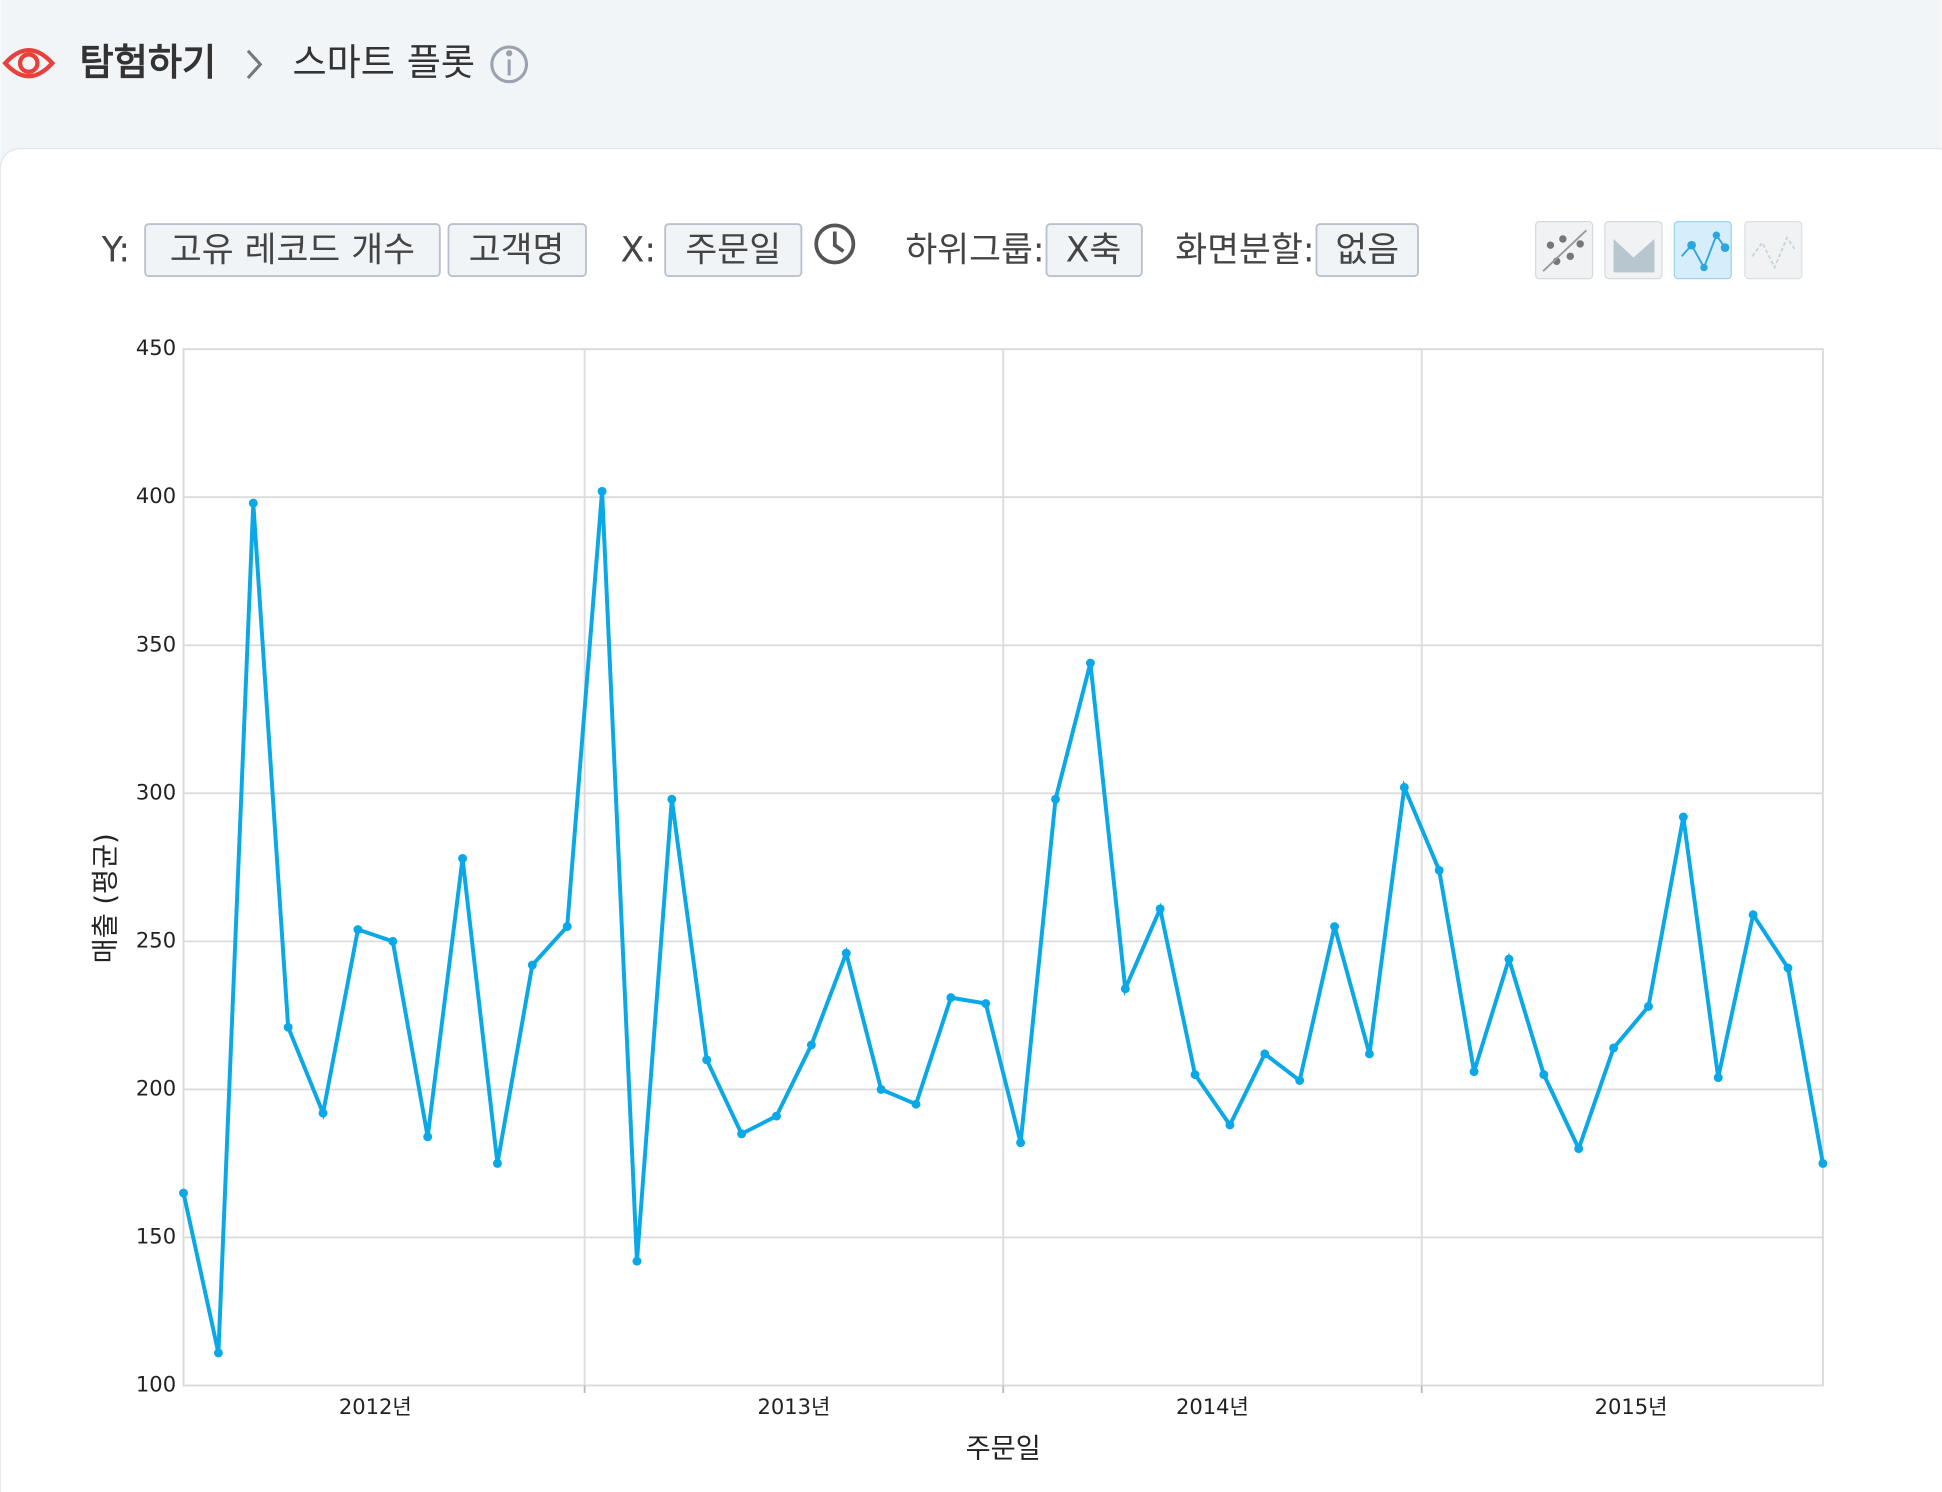 The height and width of the screenshot is (1492, 1942). What do you see at coordinates (1773, 250) in the screenshot?
I see `chart-type-line-faded` at bounding box center [1773, 250].